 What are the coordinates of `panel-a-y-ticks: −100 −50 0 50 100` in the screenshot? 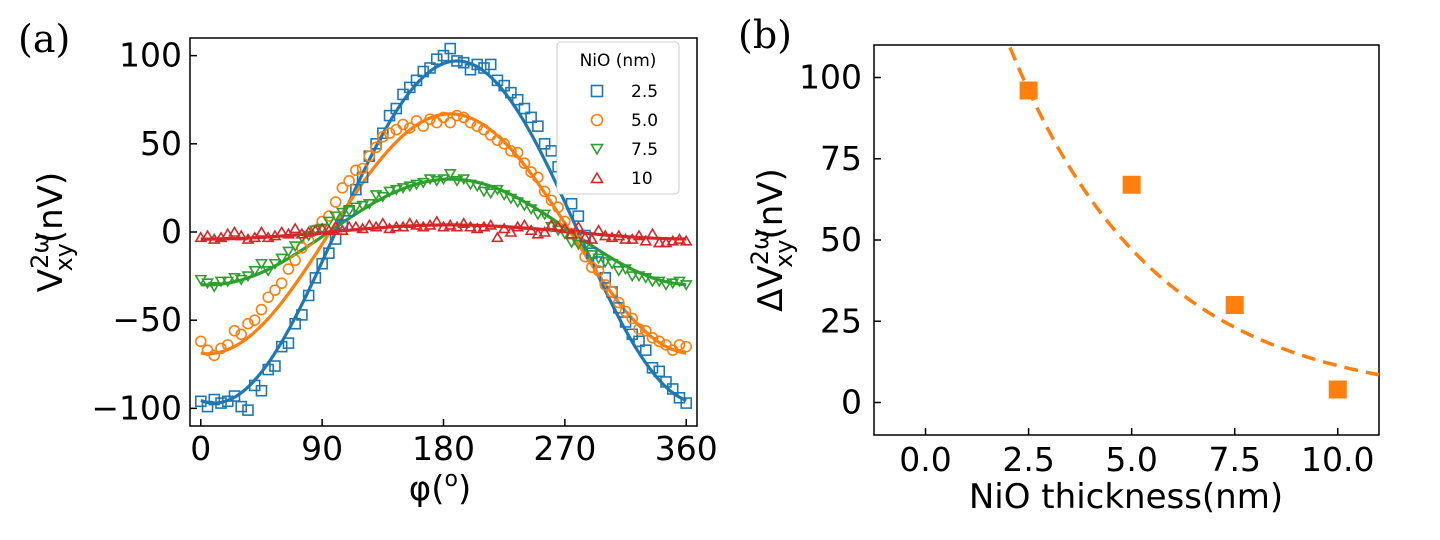 It's located at (144, 231).